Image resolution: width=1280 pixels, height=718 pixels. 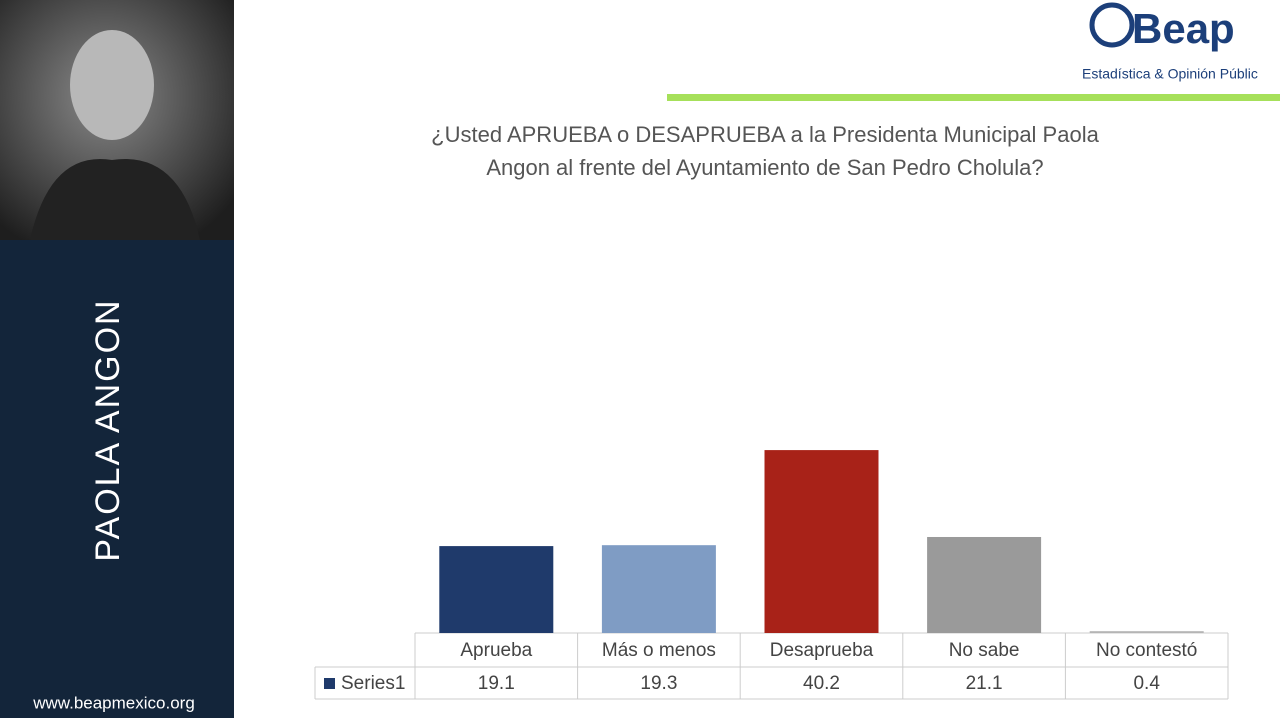 What do you see at coordinates (496, 683) in the screenshot?
I see `table-value: 19.1` at bounding box center [496, 683].